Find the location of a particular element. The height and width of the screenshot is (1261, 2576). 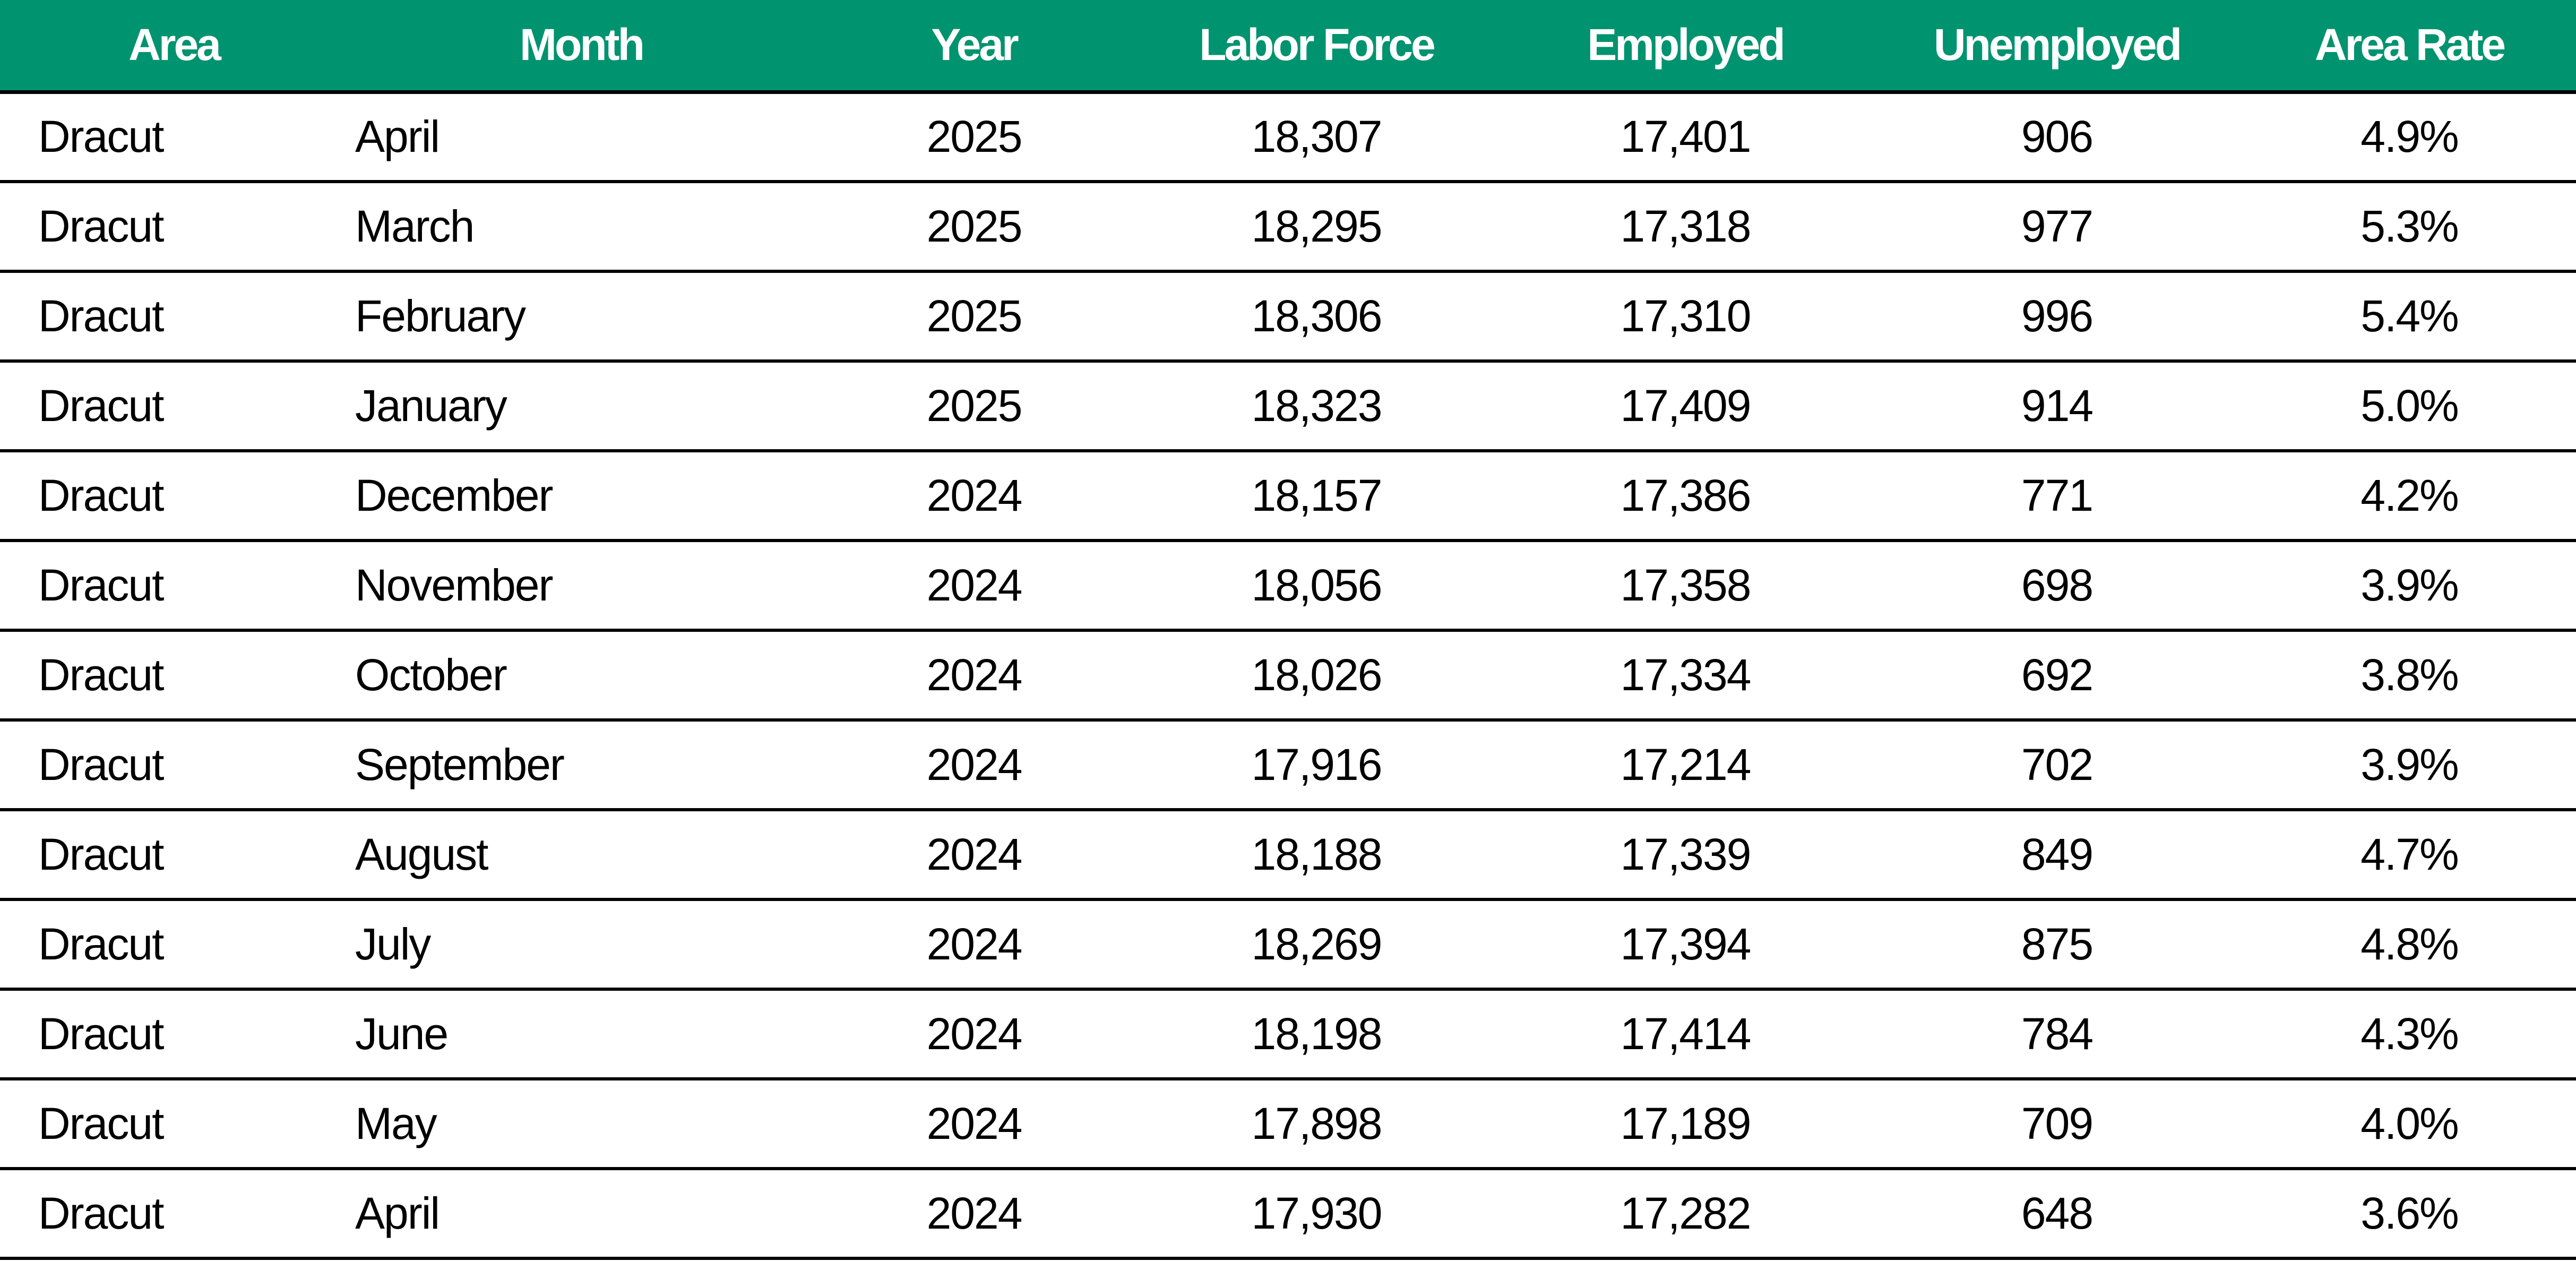

cell-area-rate: 5.4% is located at coordinates (2410, 317).